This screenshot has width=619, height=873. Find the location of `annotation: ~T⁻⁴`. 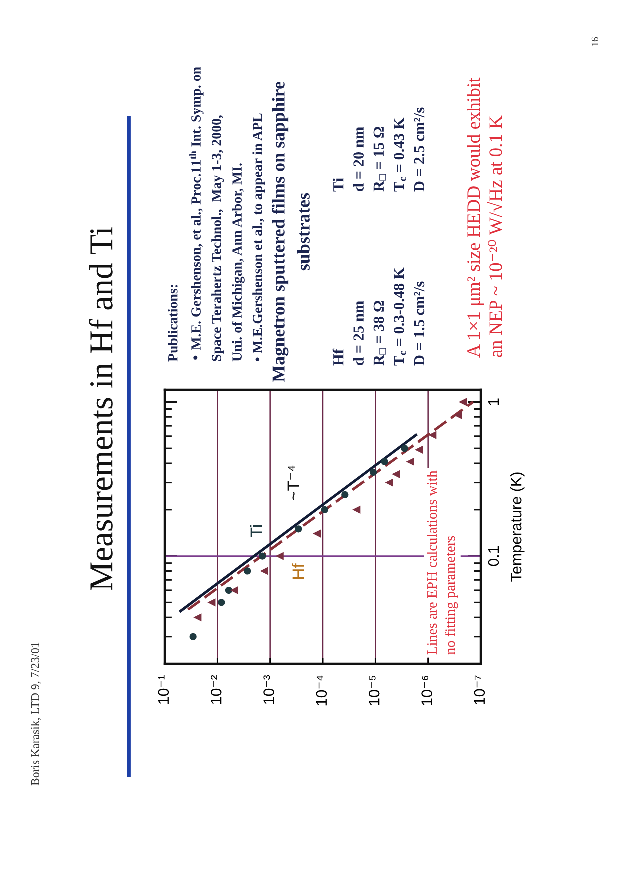

annotation: ~T⁻⁴ is located at coordinates (294, 483).